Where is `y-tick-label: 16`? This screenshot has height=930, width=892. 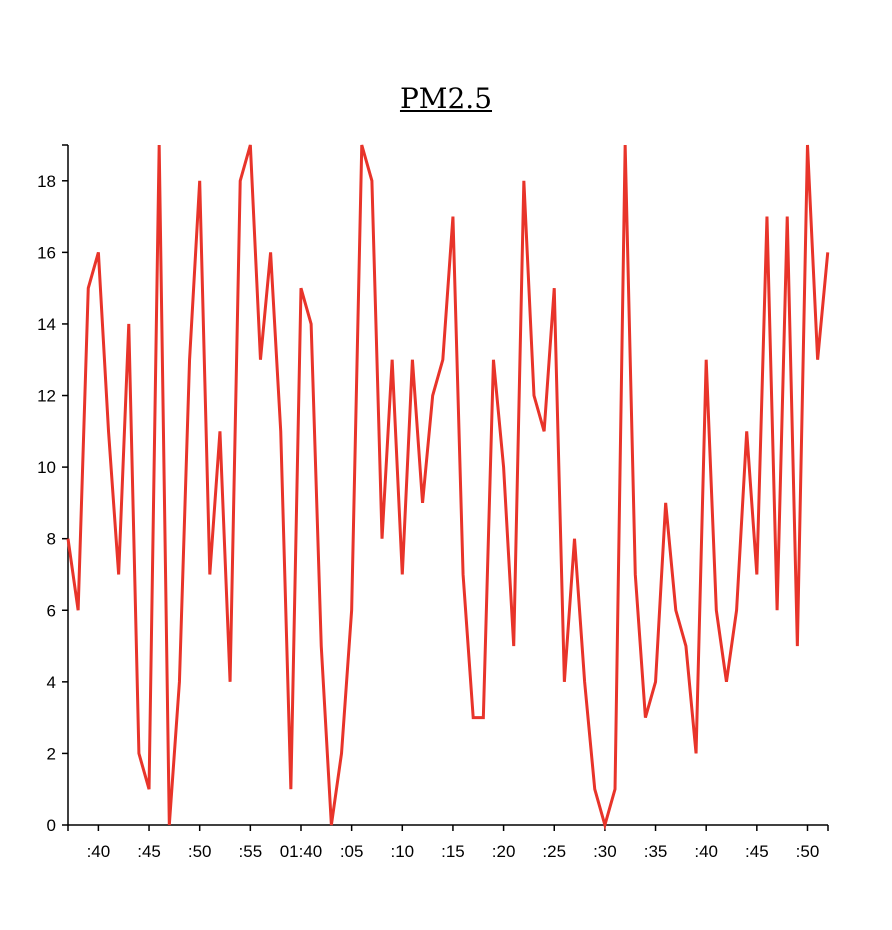
y-tick-label: 16 is located at coordinates (46, 252).